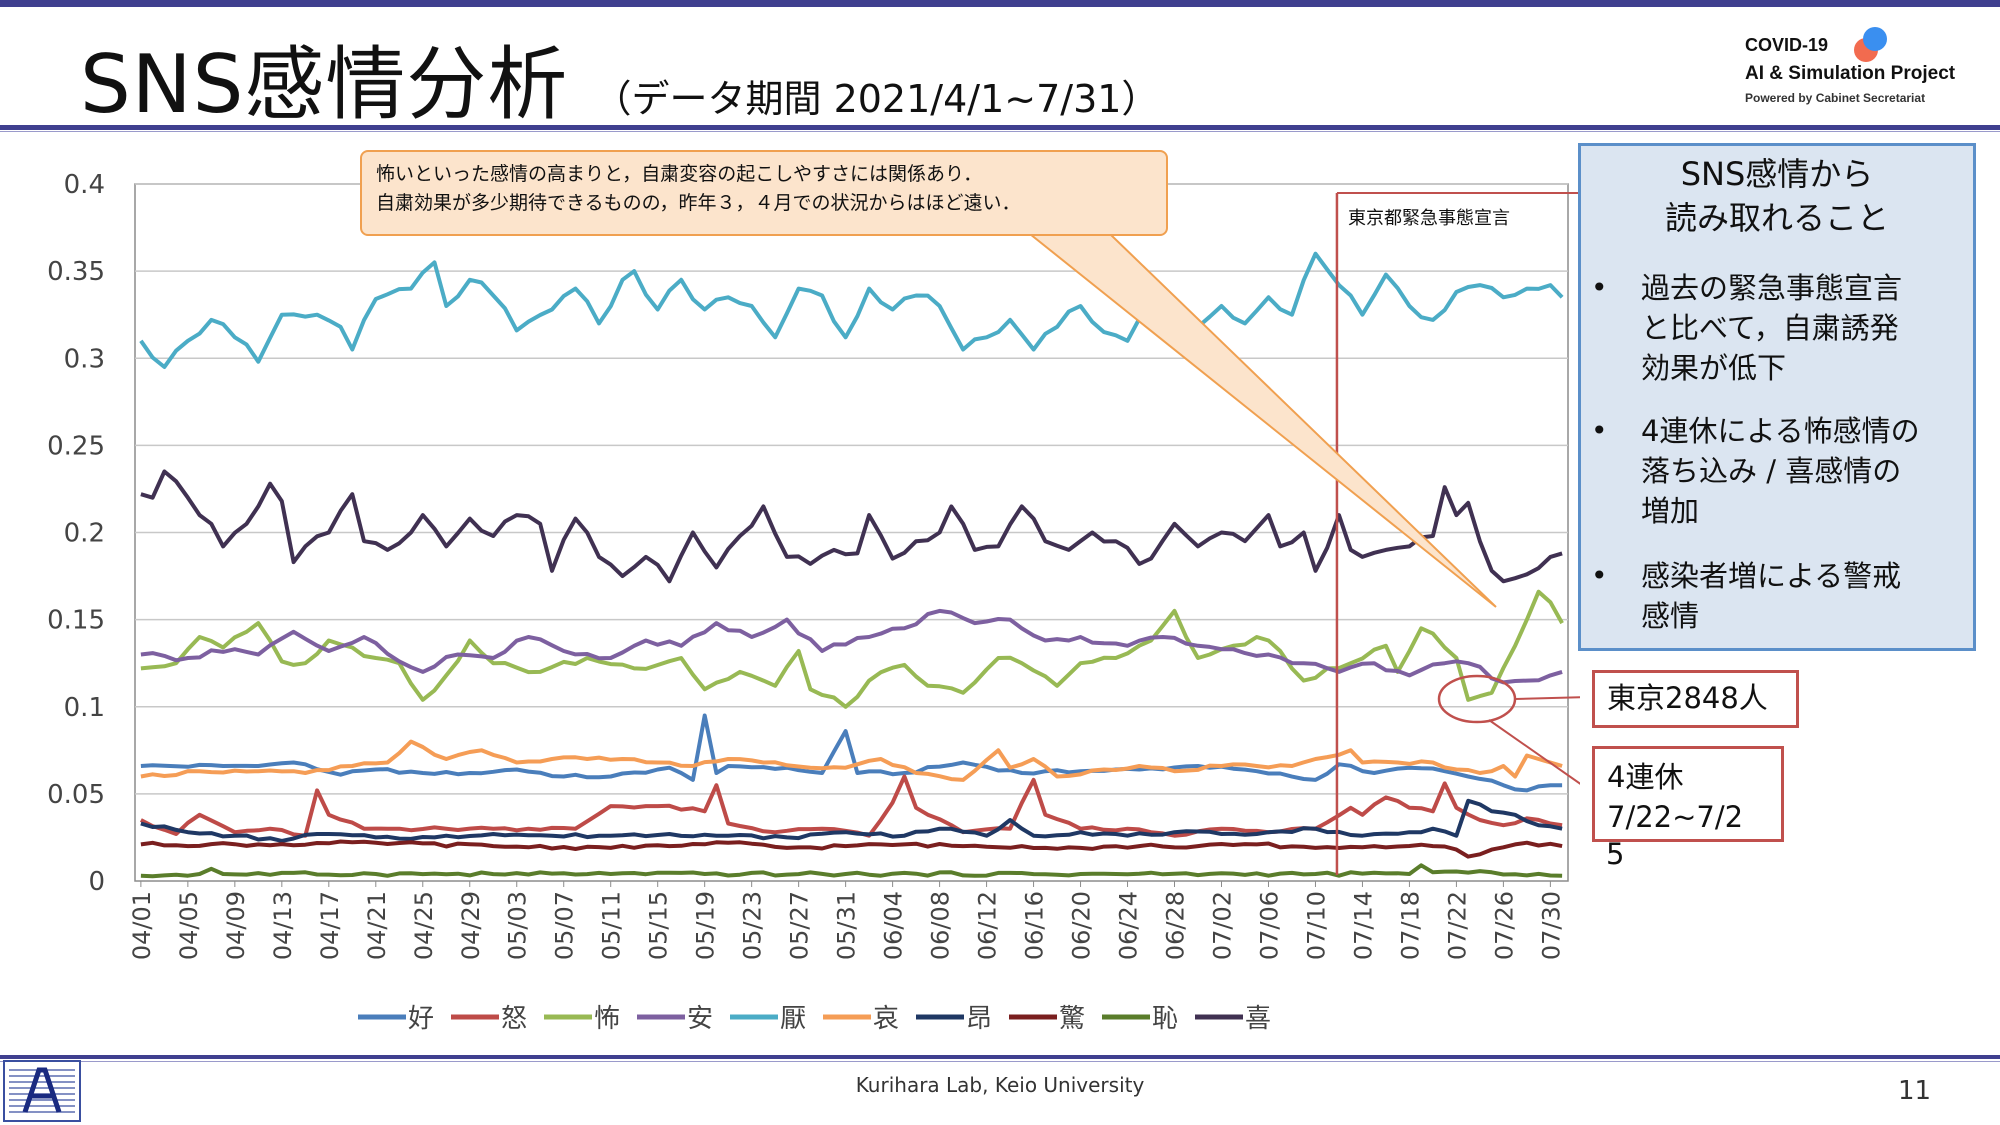 The width and height of the screenshot is (2000, 1125). What do you see at coordinates (1000, 1061) in the screenshot?
I see `footer-rule-thin` at bounding box center [1000, 1061].